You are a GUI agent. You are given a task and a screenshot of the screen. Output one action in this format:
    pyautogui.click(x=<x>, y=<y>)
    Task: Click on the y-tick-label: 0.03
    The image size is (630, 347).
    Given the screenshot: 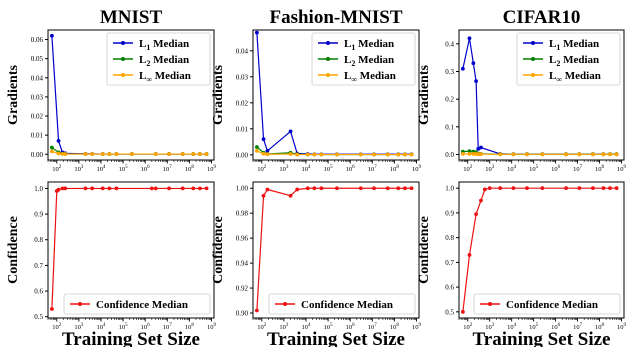 What is the action you would take?
    pyautogui.click(x=242, y=77)
    